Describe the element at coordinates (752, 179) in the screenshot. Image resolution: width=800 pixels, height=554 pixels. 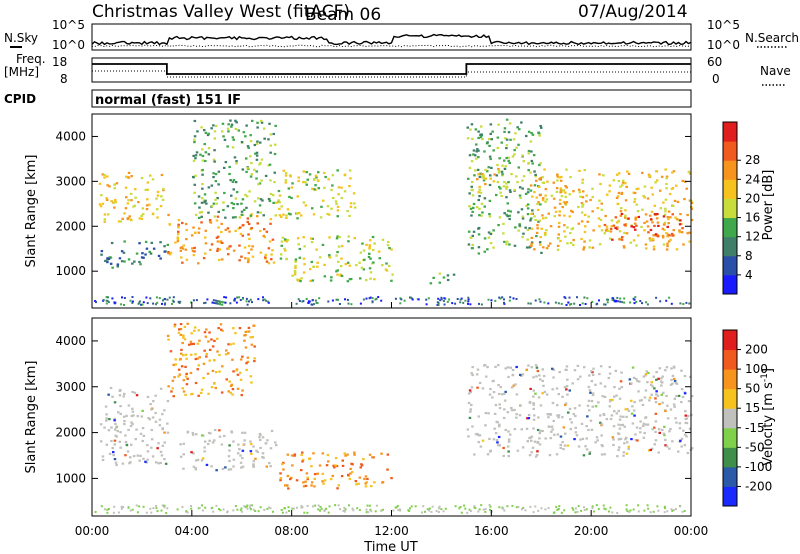
I see `colorbar-tick-label: 24` at that location.